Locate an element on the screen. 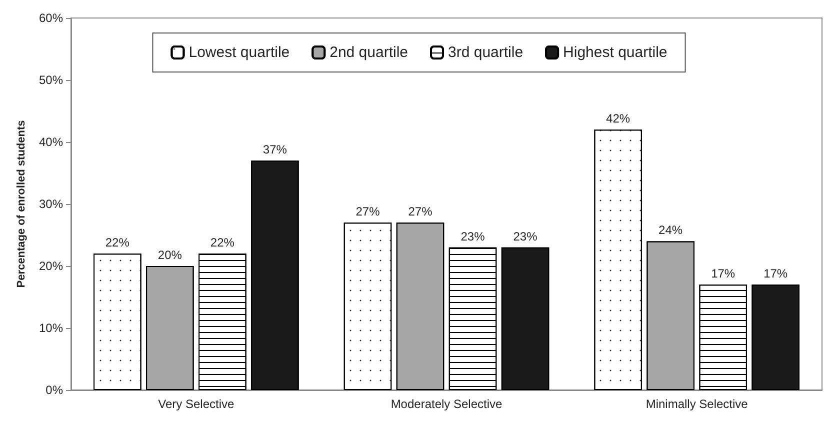  y-tick-label: 20% is located at coordinates (51, 266).